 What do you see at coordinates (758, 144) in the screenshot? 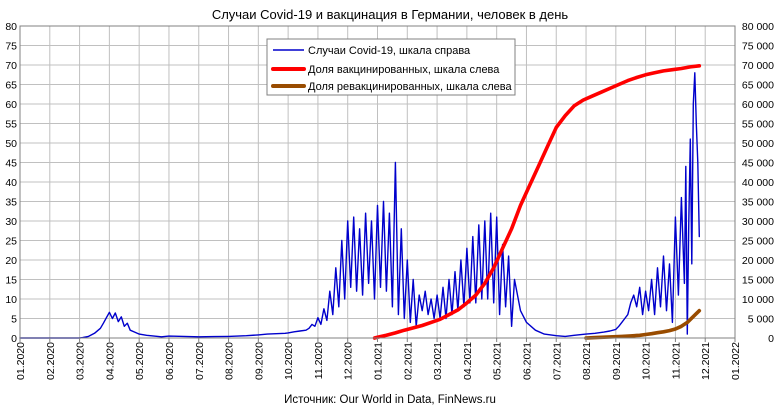
I see `right-tick-label: 50 000` at bounding box center [758, 144].